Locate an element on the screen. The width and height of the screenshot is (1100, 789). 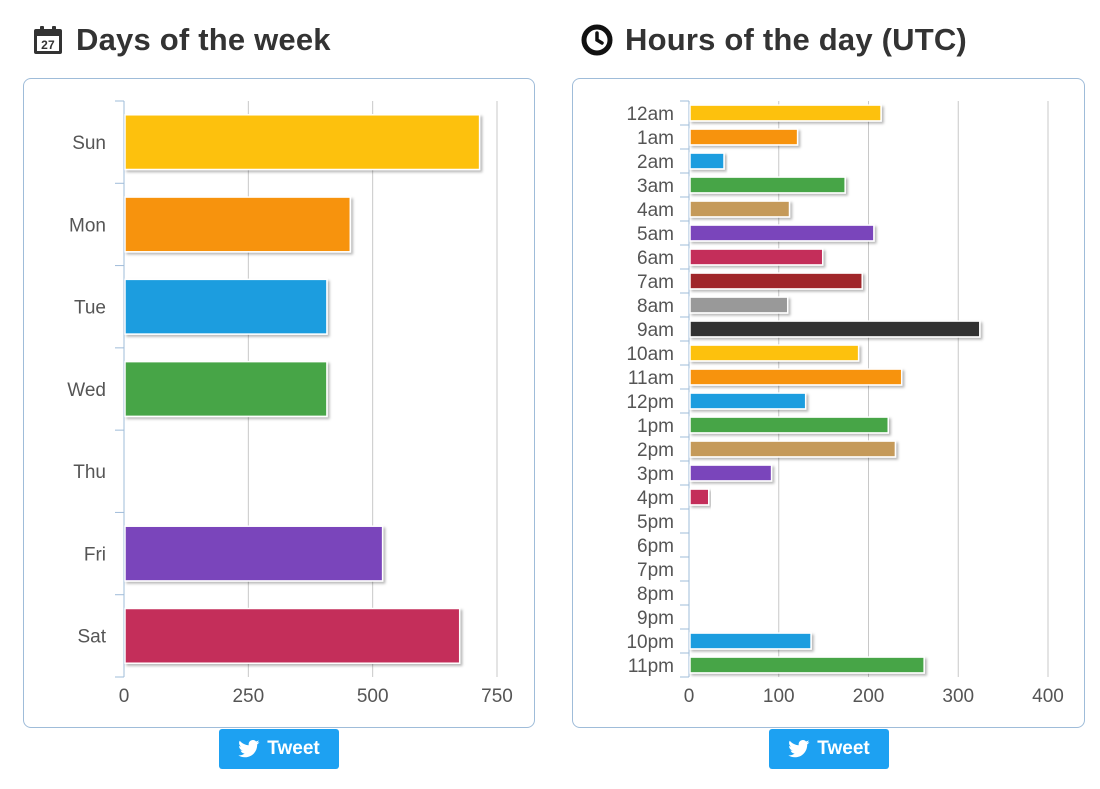
days-tweet-label: Tweet is located at coordinates (293, 748).